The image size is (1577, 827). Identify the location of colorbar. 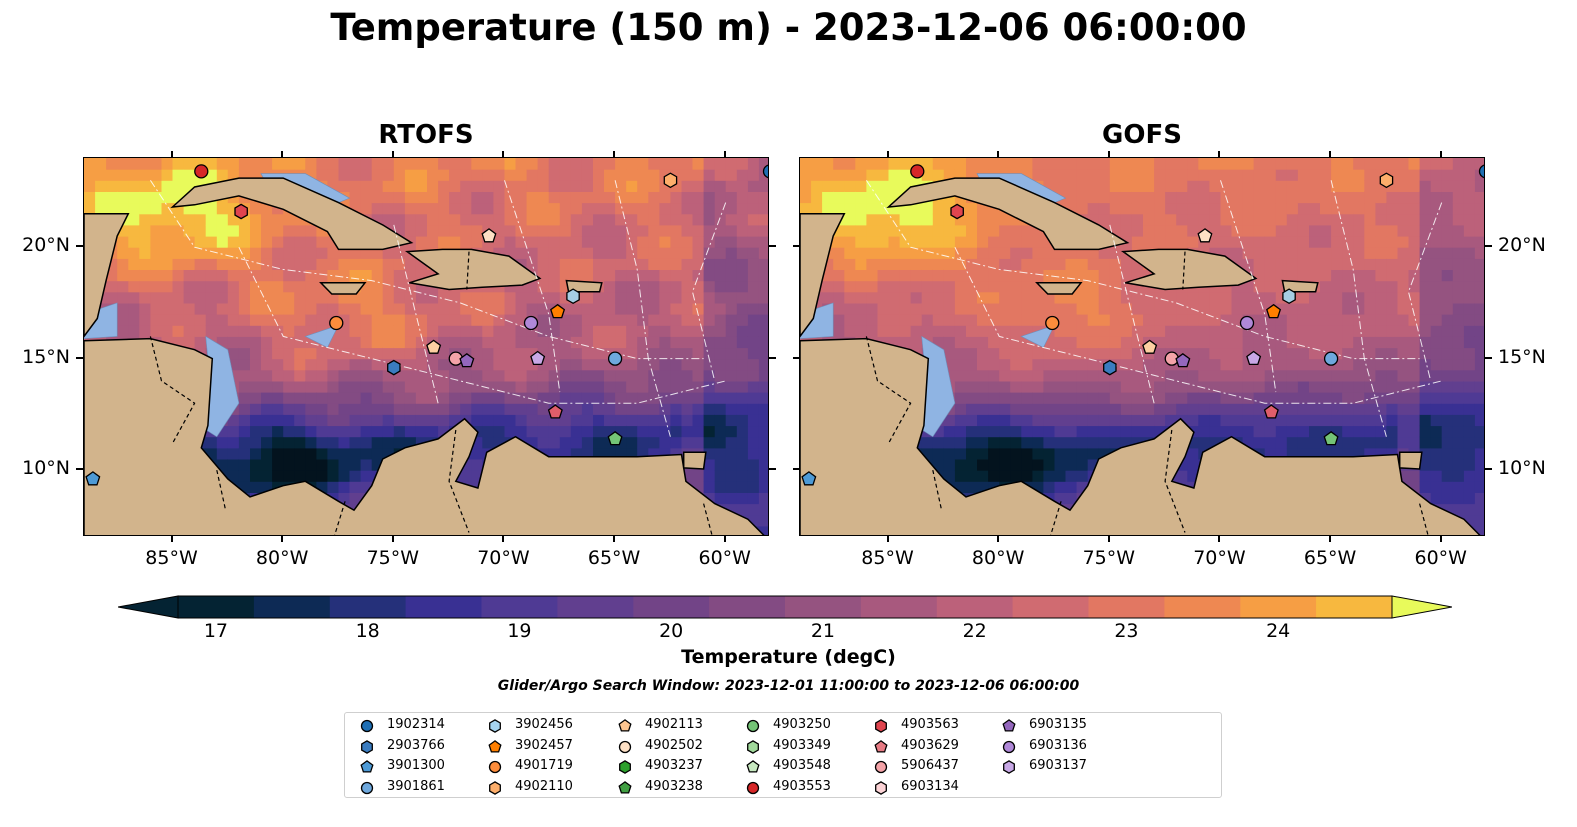
(785, 607).